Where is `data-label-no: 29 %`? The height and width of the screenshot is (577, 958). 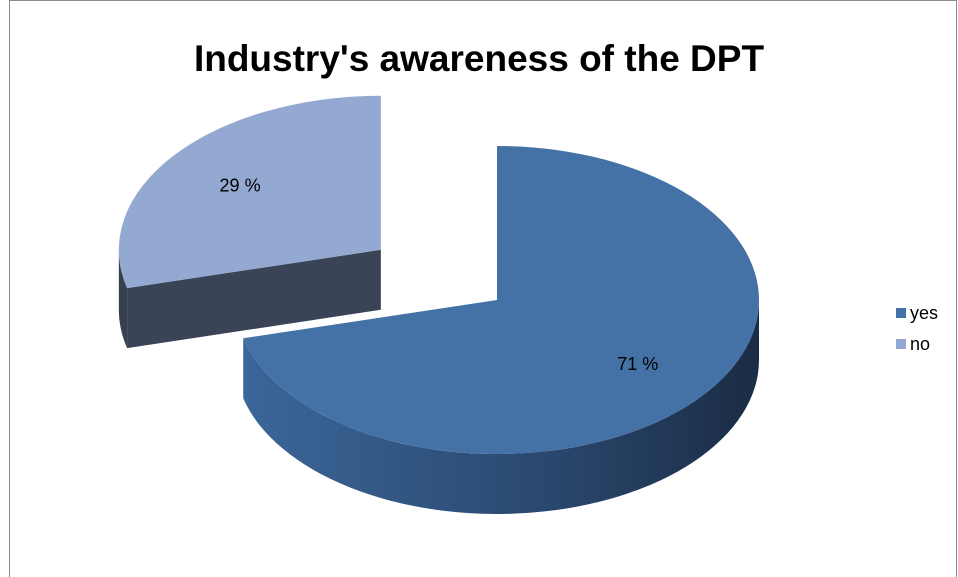
data-label-no: 29 % is located at coordinates (240, 186).